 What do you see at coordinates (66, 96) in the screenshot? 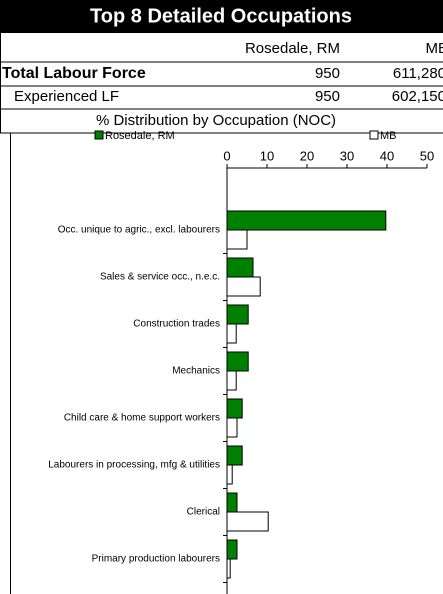
I see `row-label: Experienced LF` at bounding box center [66, 96].